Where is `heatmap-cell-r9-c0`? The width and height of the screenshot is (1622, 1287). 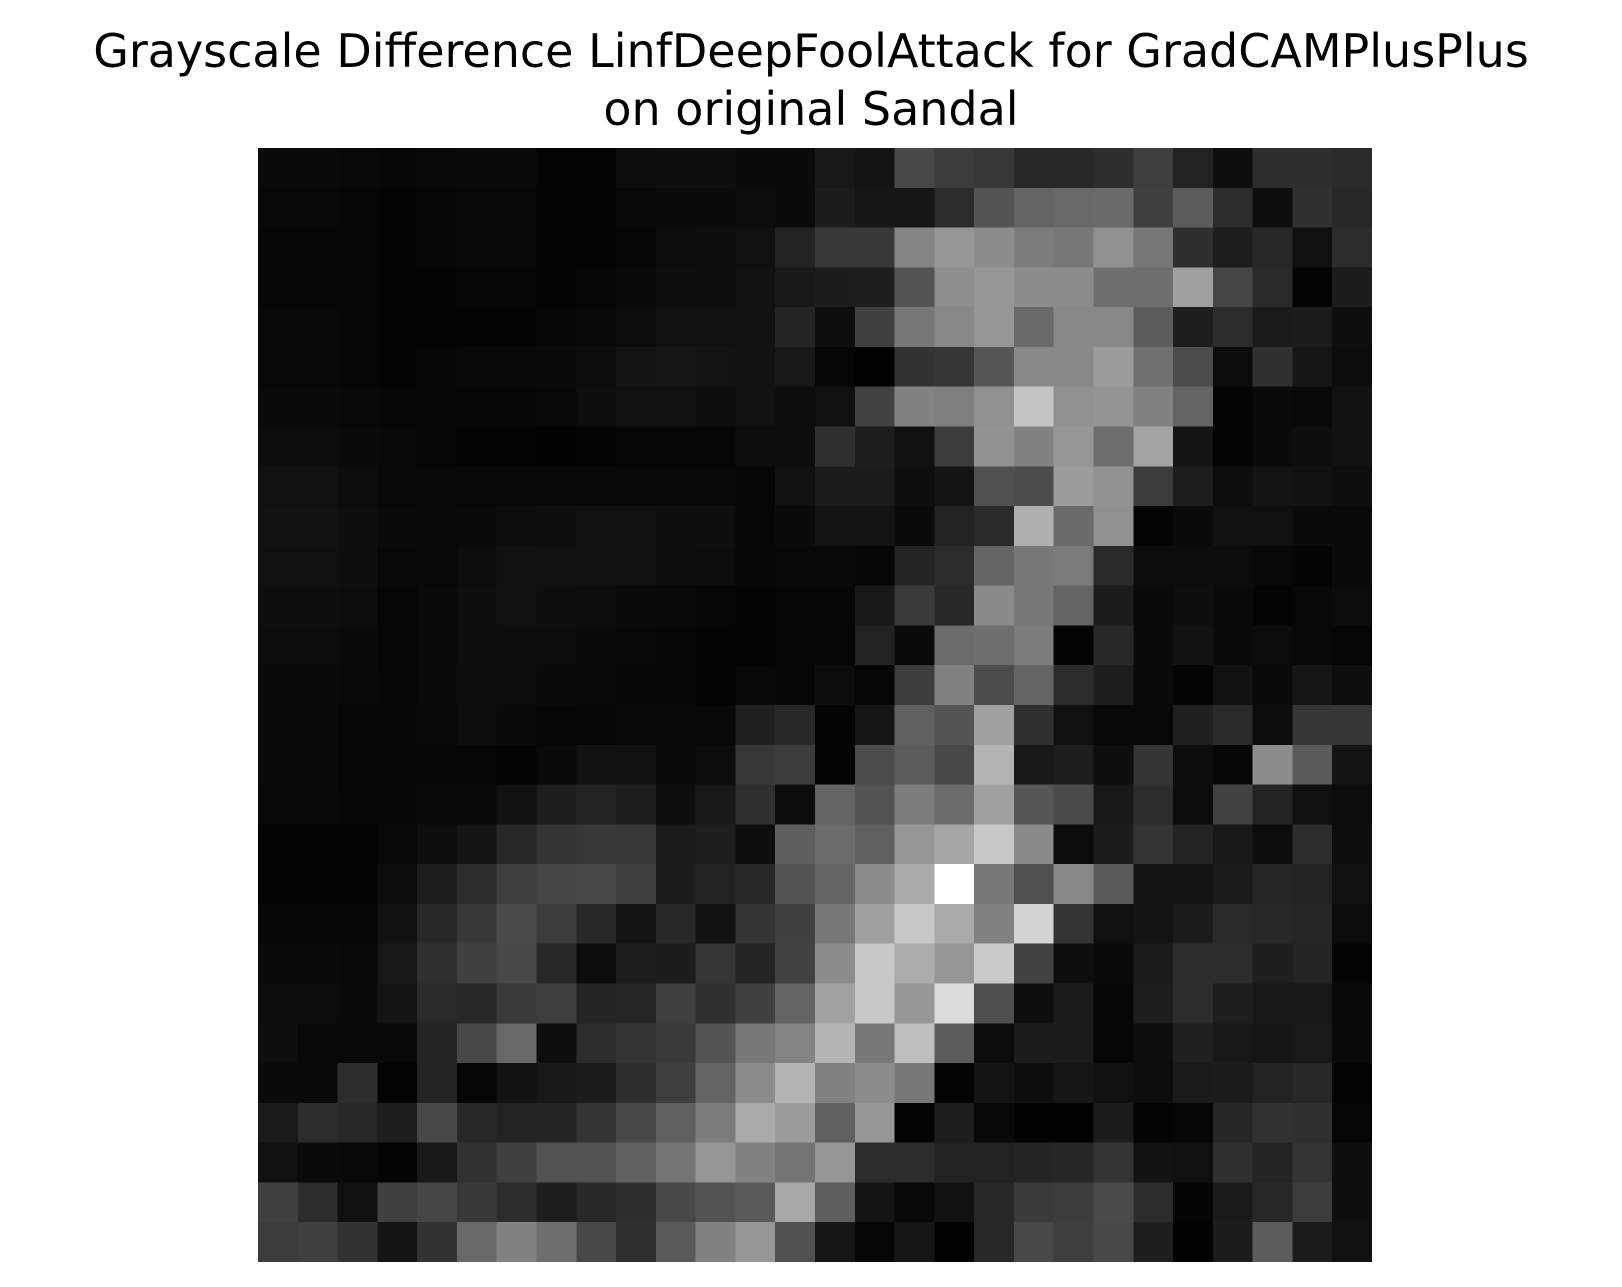
heatmap-cell-r9-c0 is located at coordinates (278, 526).